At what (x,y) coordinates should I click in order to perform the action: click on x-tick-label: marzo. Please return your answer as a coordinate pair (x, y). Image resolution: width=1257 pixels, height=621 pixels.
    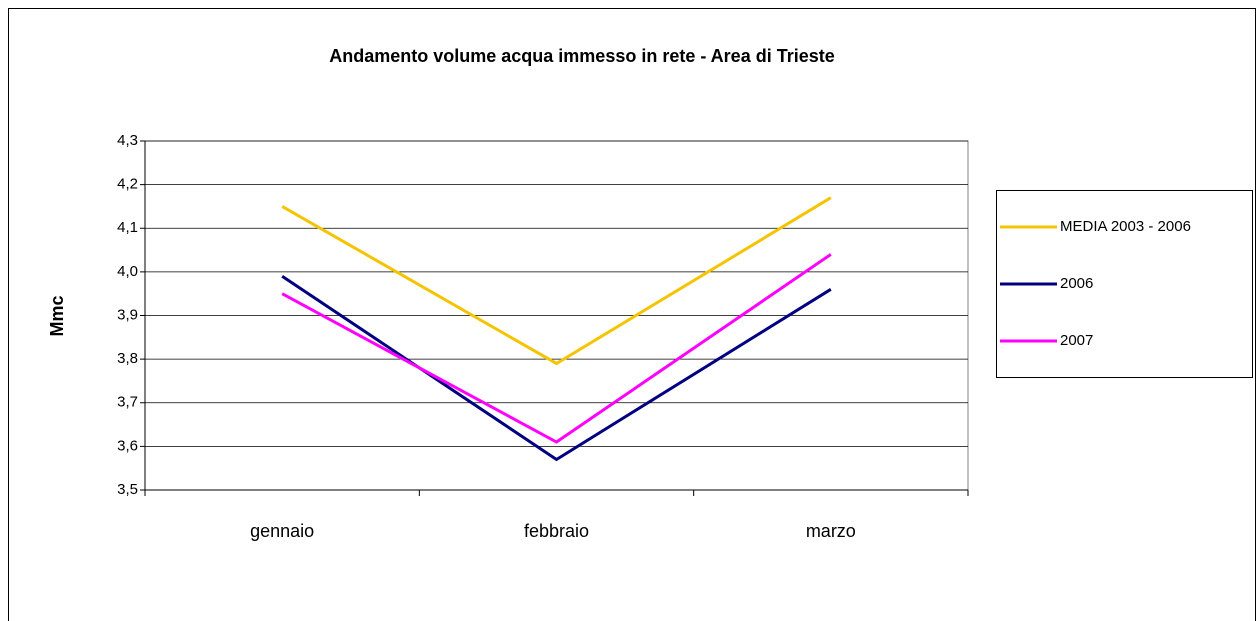
    Looking at the image, I should click on (831, 531).